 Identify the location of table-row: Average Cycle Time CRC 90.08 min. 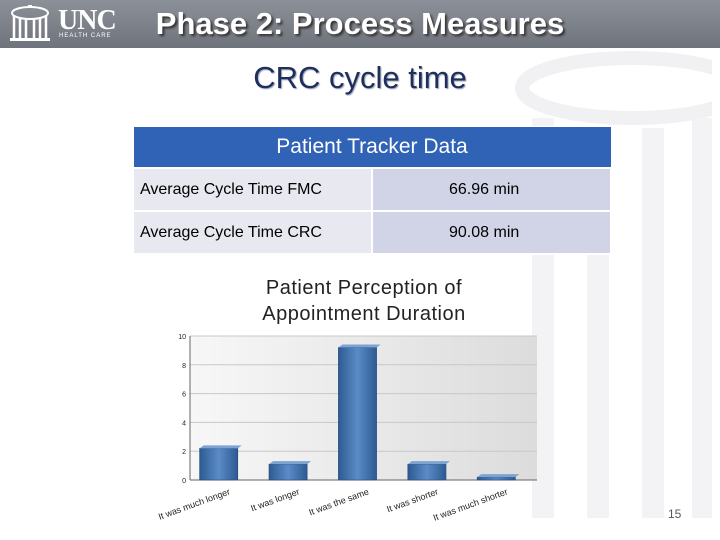
(372, 232).